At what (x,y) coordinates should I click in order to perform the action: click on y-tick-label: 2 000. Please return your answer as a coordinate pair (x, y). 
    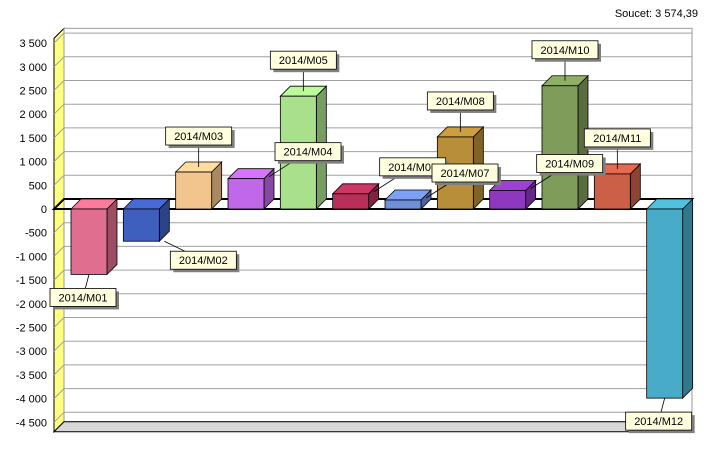
    Looking at the image, I should click on (33, 115).